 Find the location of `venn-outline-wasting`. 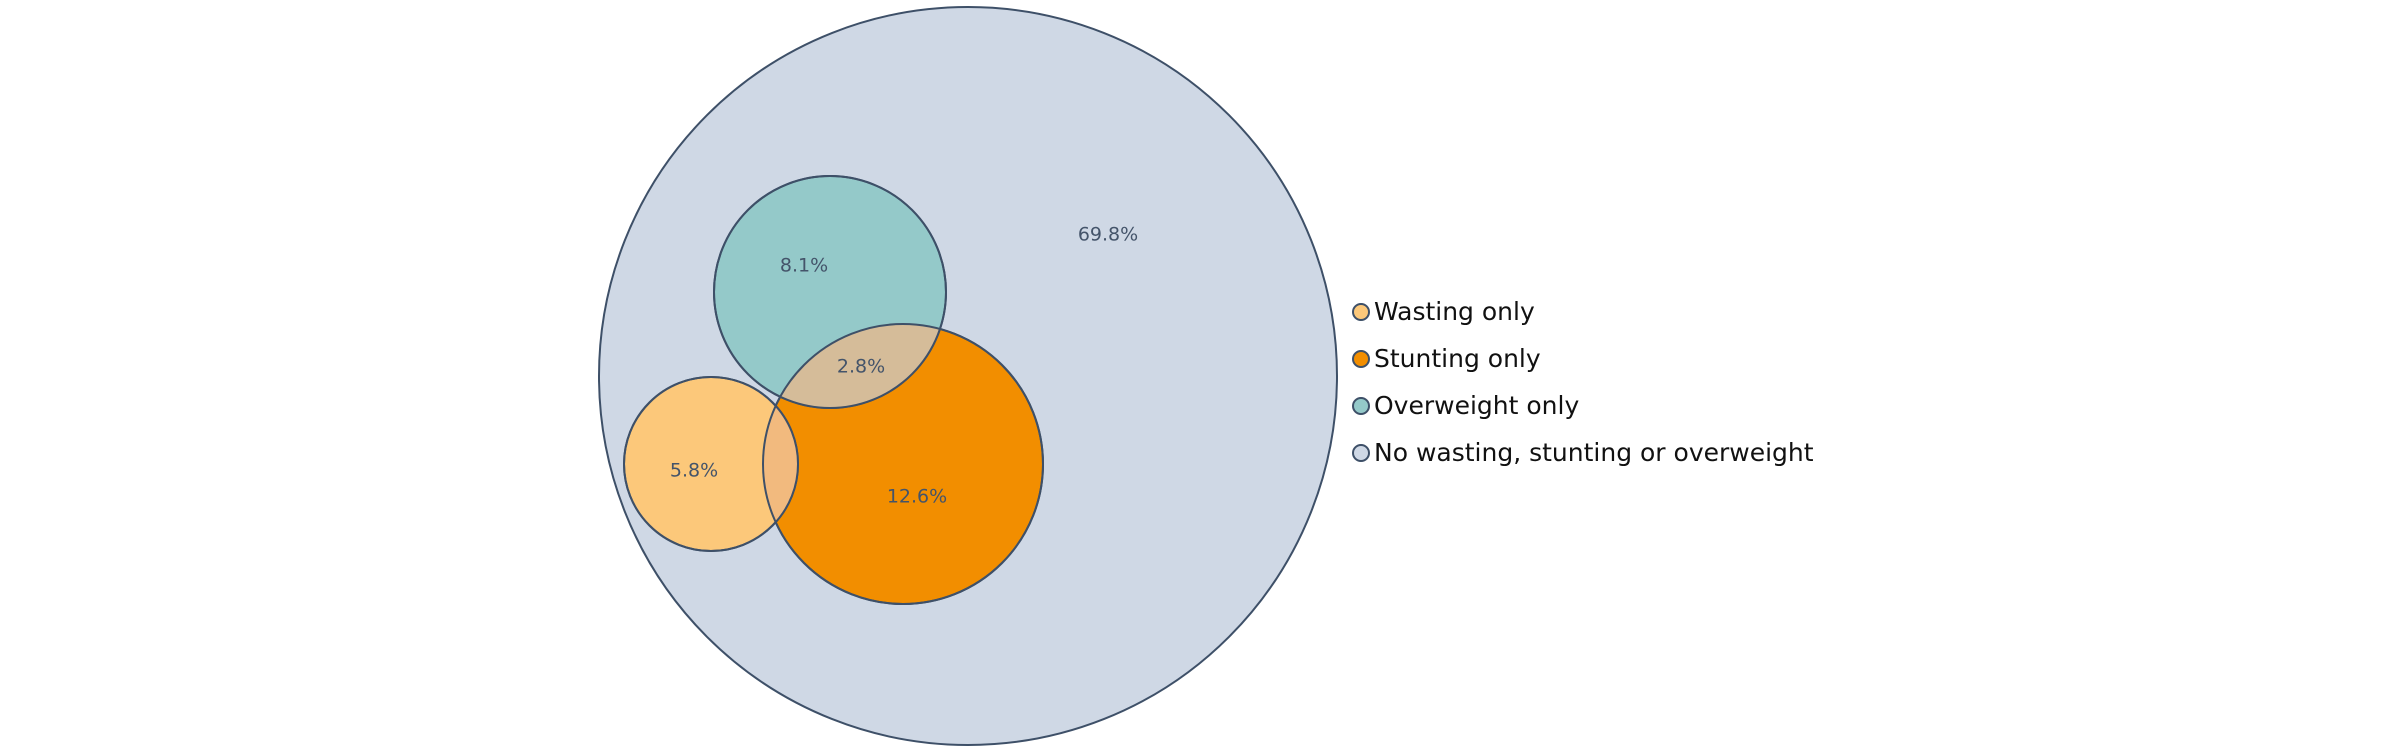

venn-outline-wasting is located at coordinates (711, 464).